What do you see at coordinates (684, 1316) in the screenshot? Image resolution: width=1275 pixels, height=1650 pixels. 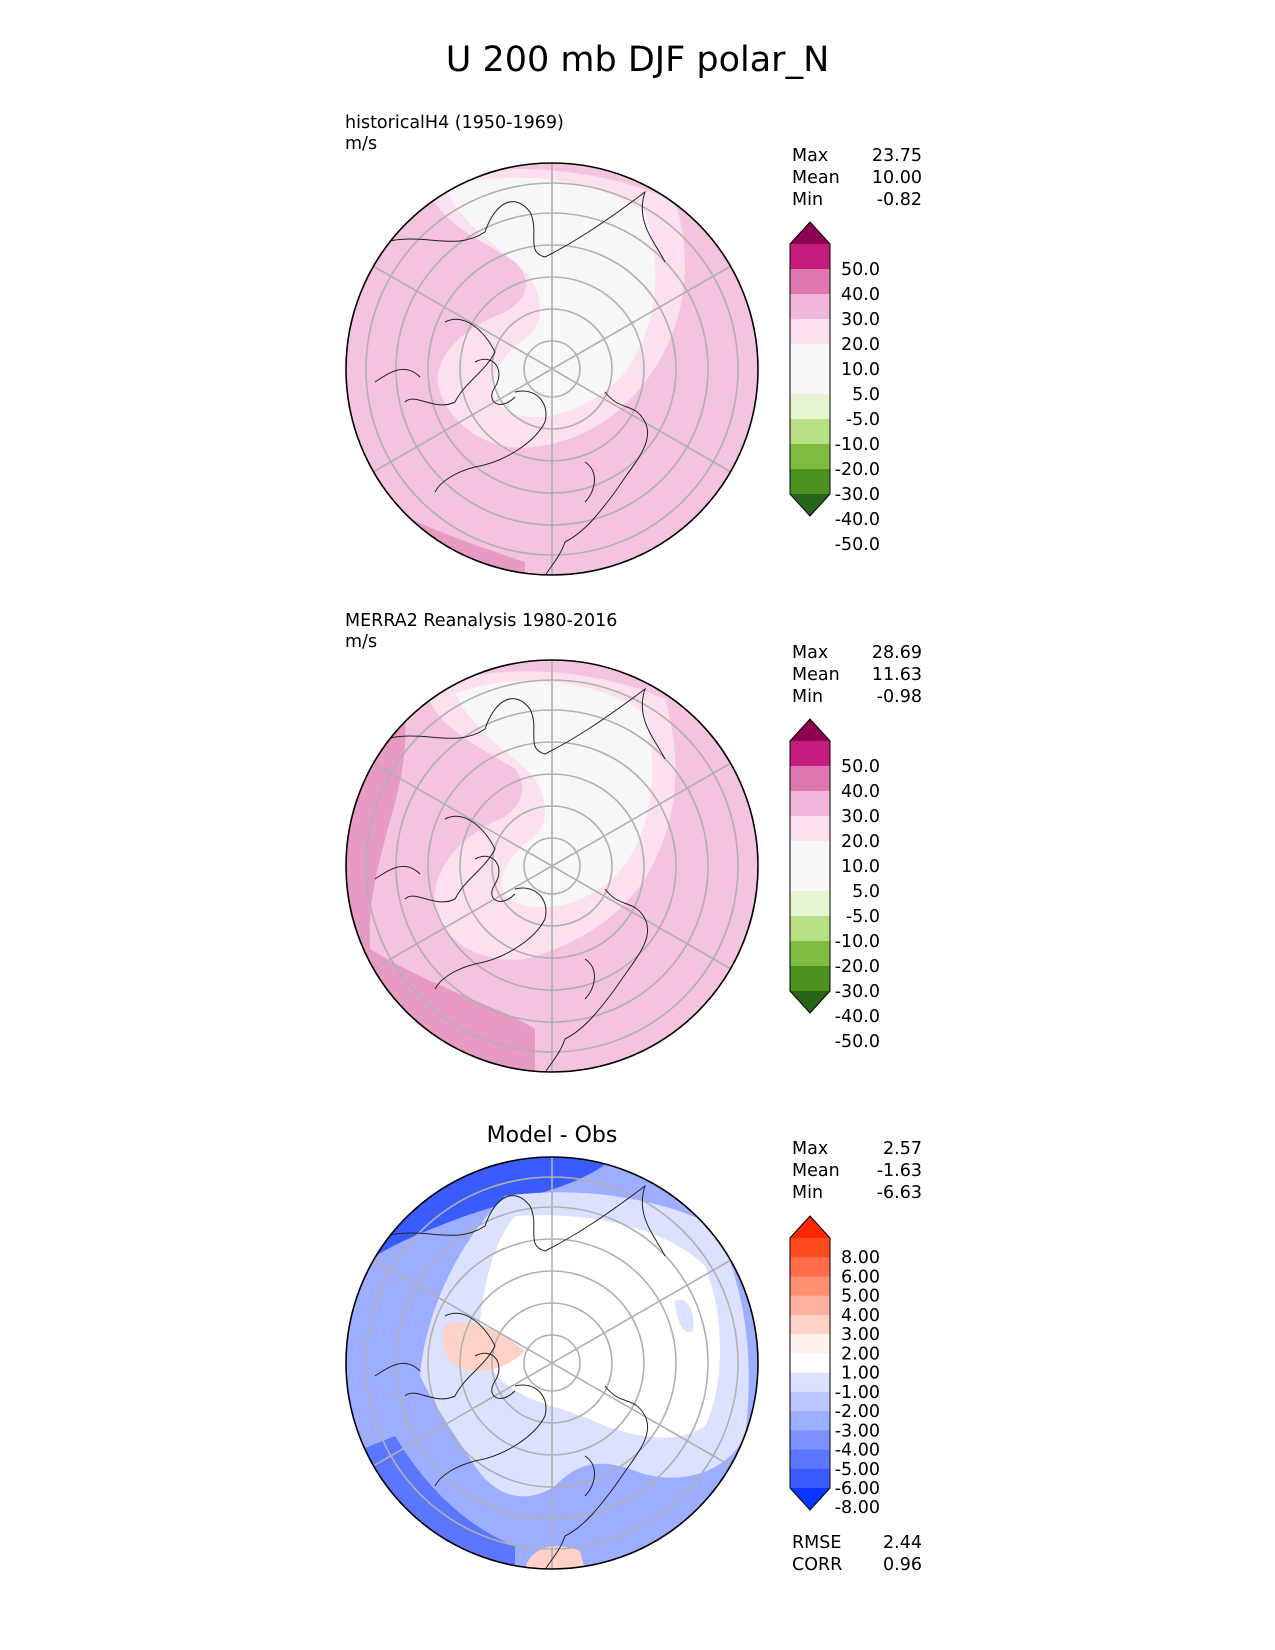 I see `weak-negative-patch` at bounding box center [684, 1316].